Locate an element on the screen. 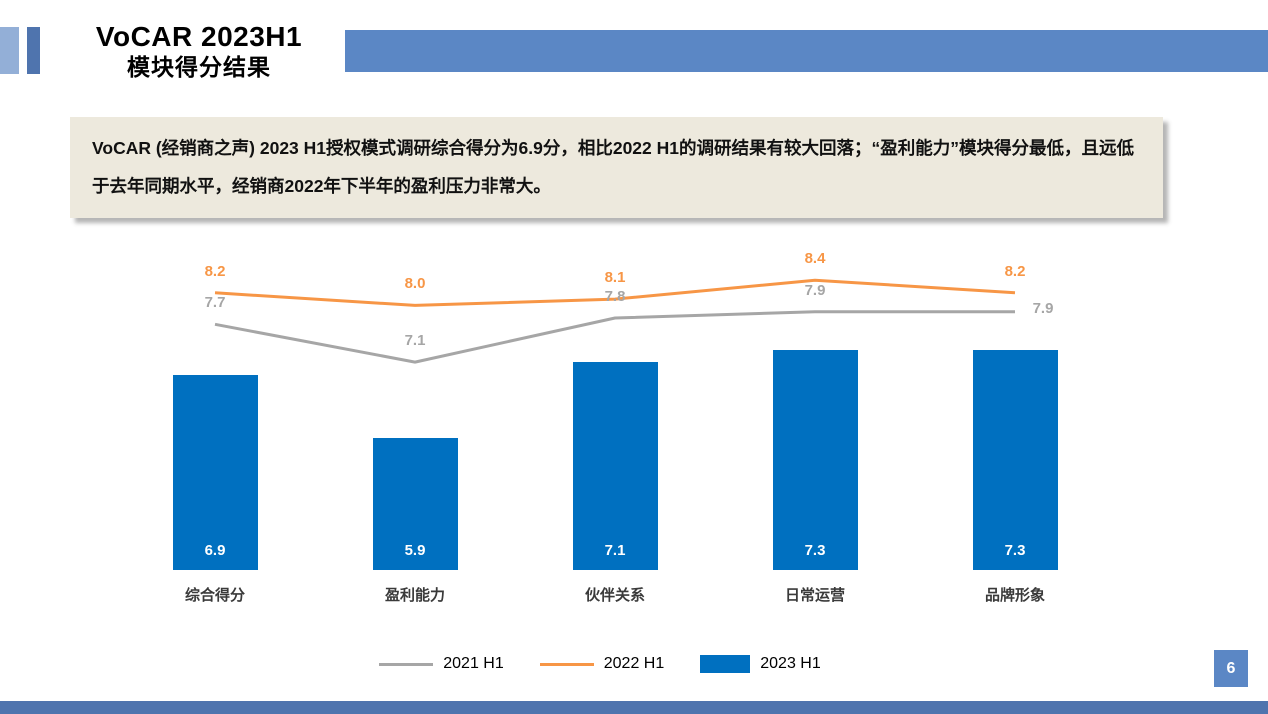  legend-bar-swatch-icon is located at coordinates (725, 664).